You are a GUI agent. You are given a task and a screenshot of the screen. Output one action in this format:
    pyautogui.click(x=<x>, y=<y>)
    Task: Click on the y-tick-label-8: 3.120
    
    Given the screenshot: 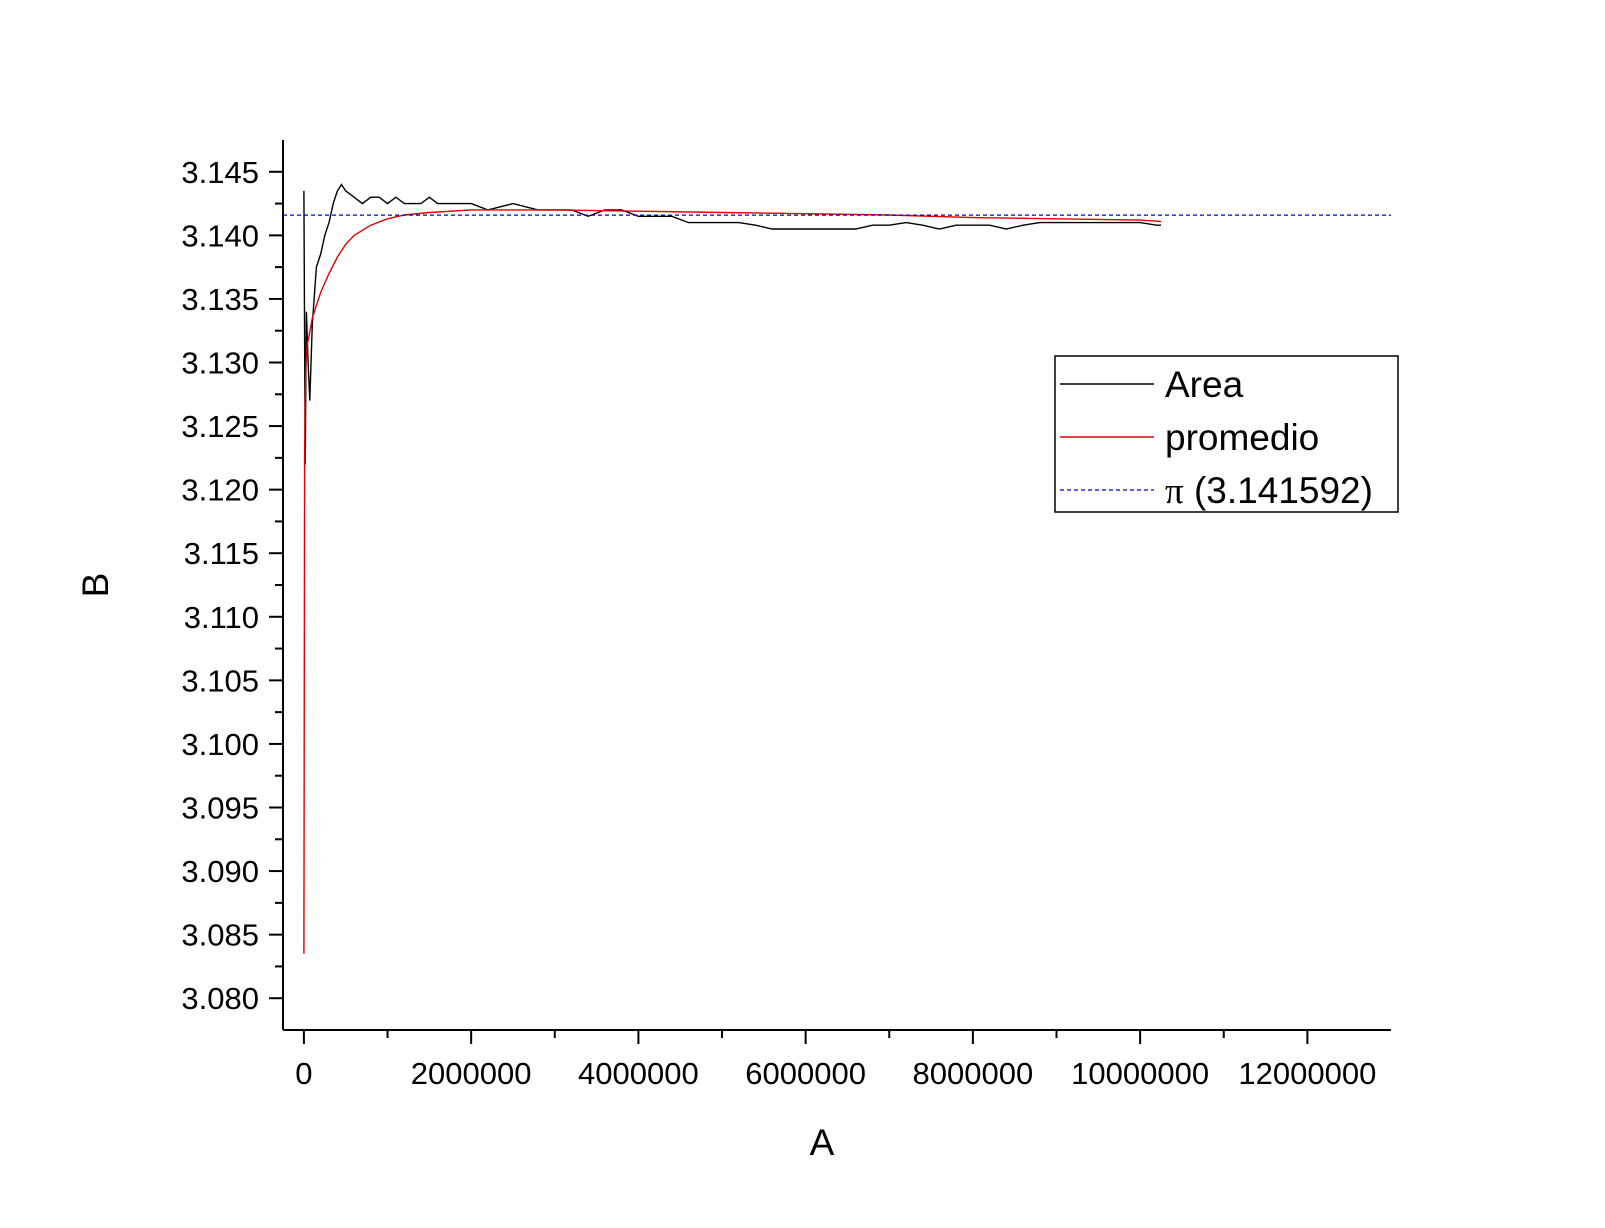 What is the action you would take?
    pyautogui.click(x=220, y=490)
    